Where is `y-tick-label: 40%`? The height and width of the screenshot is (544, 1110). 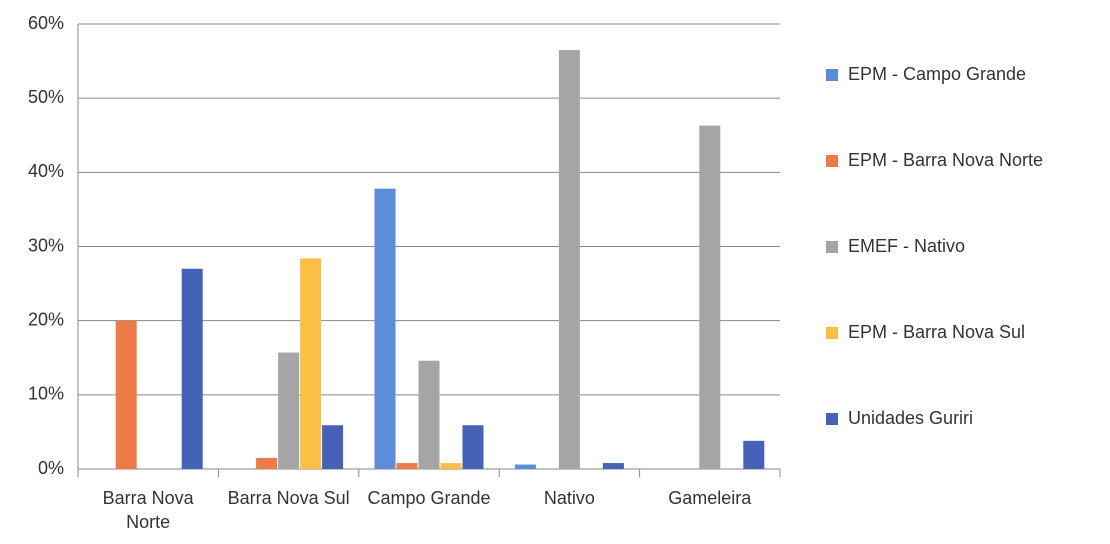 y-tick-label: 40% is located at coordinates (46, 171).